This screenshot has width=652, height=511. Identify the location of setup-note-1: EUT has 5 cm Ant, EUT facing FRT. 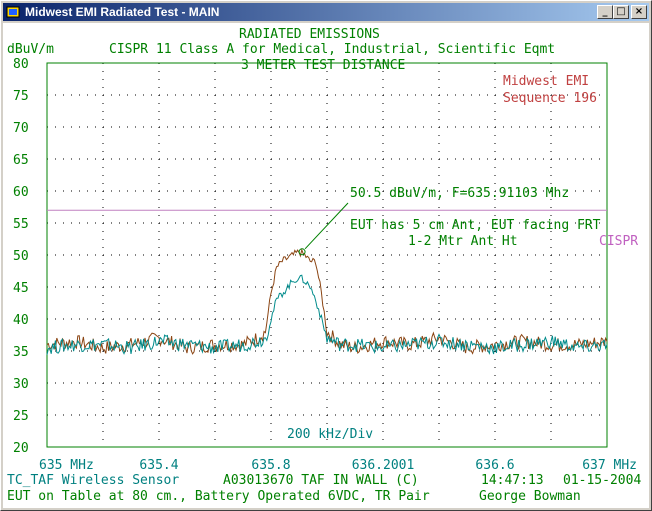
(475, 225).